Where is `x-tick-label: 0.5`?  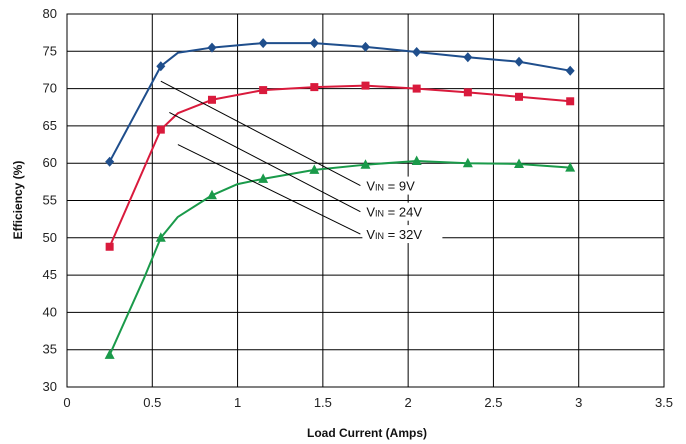
x-tick-label: 0.5 is located at coordinates (152, 402).